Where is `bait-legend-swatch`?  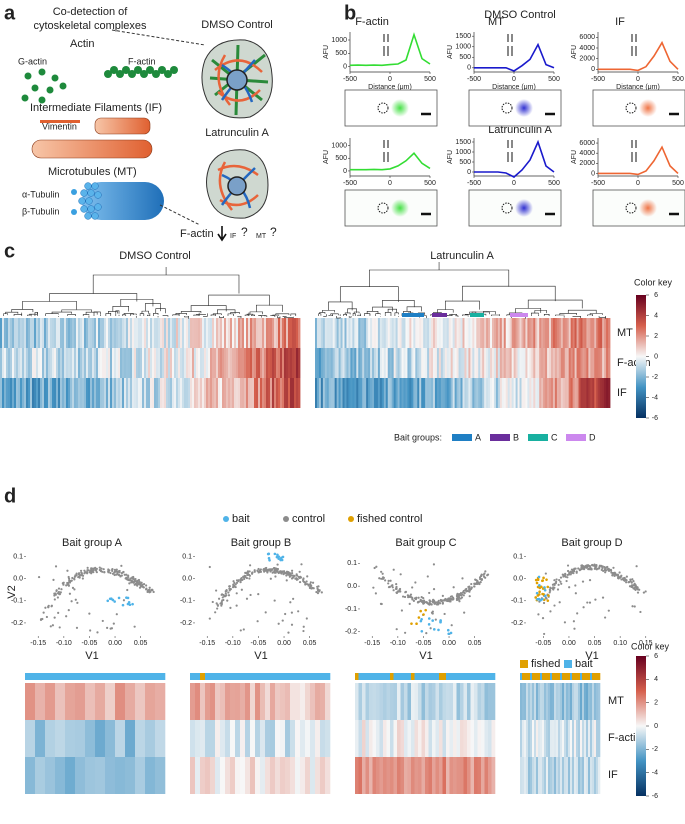 bait-legend-swatch is located at coordinates (462, 437).